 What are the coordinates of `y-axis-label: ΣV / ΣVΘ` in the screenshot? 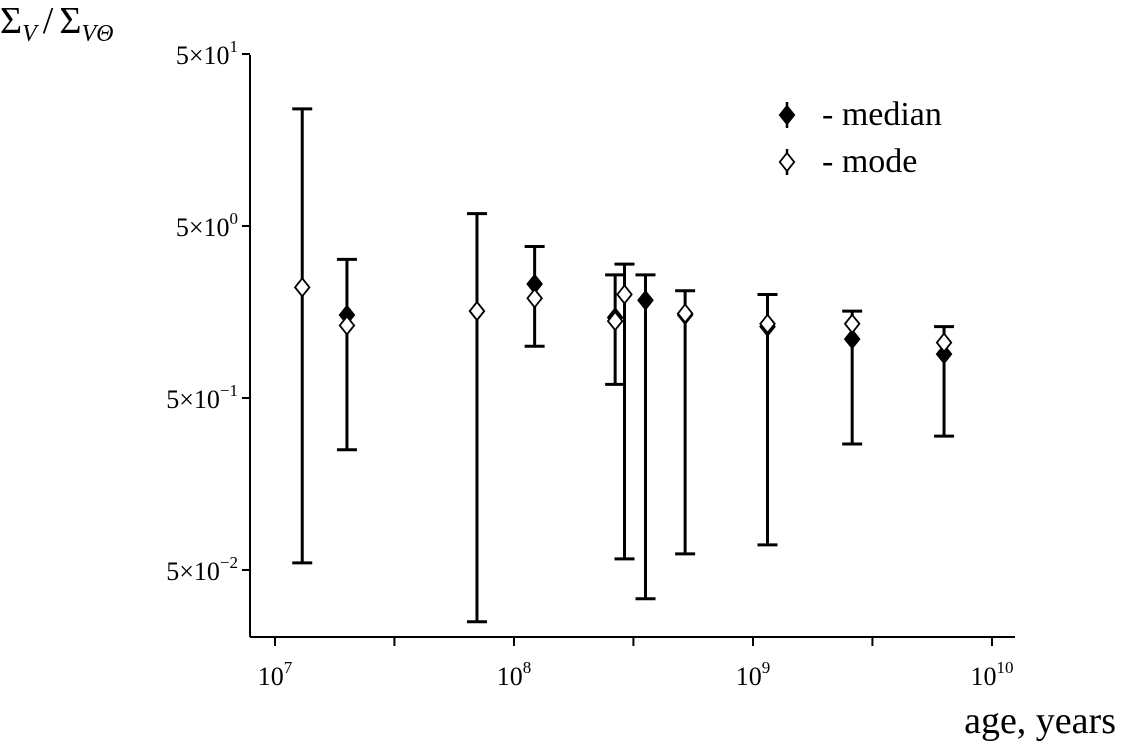 It's located at (57, 23).